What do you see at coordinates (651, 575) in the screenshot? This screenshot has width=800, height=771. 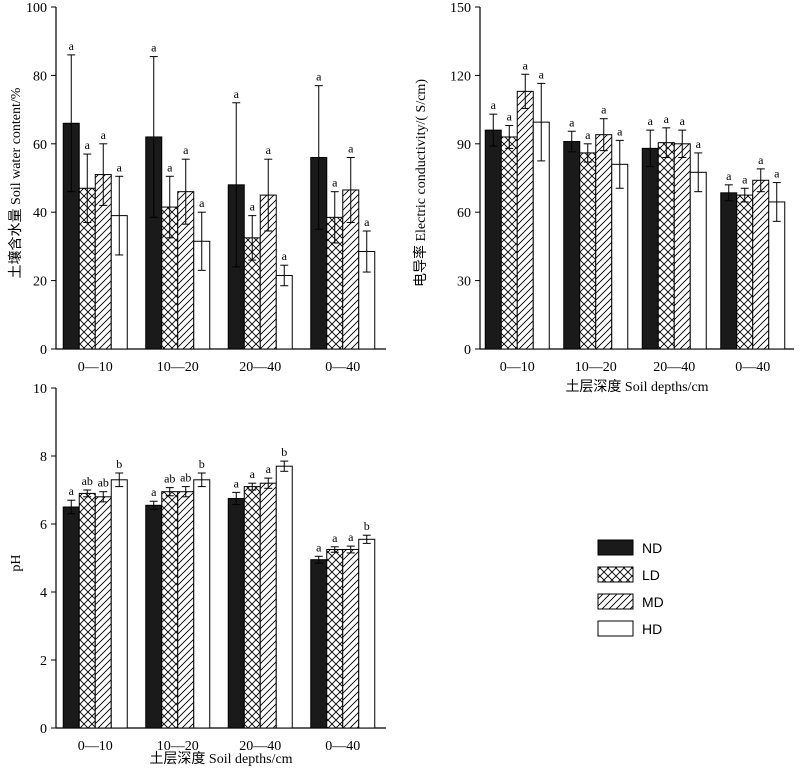 I see `legend-label-ld: LD` at bounding box center [651, 575].